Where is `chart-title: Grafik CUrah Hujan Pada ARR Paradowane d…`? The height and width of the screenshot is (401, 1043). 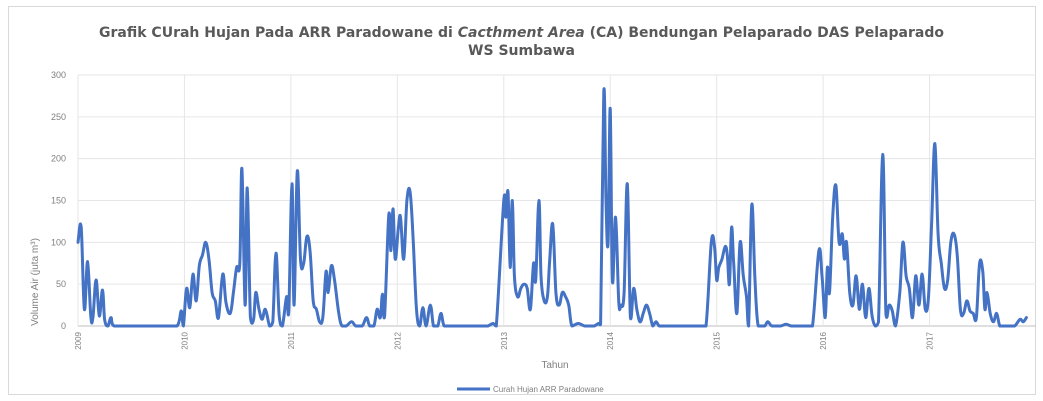
chart-title: Grafik CUrah Hujan Pada ARR Paradowane d… is located at coordinates (521, 33).